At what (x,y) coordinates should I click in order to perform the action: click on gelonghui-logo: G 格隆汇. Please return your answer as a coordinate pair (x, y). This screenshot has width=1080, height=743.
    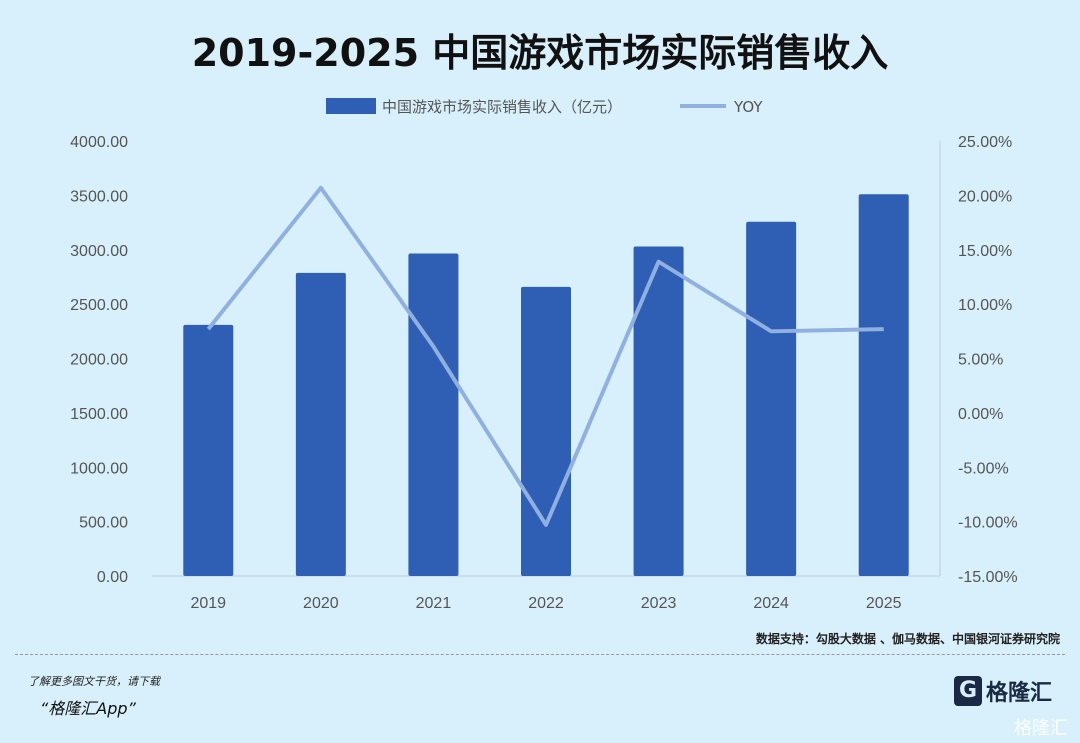
    Looking at the image, I should click on (1002, 691).